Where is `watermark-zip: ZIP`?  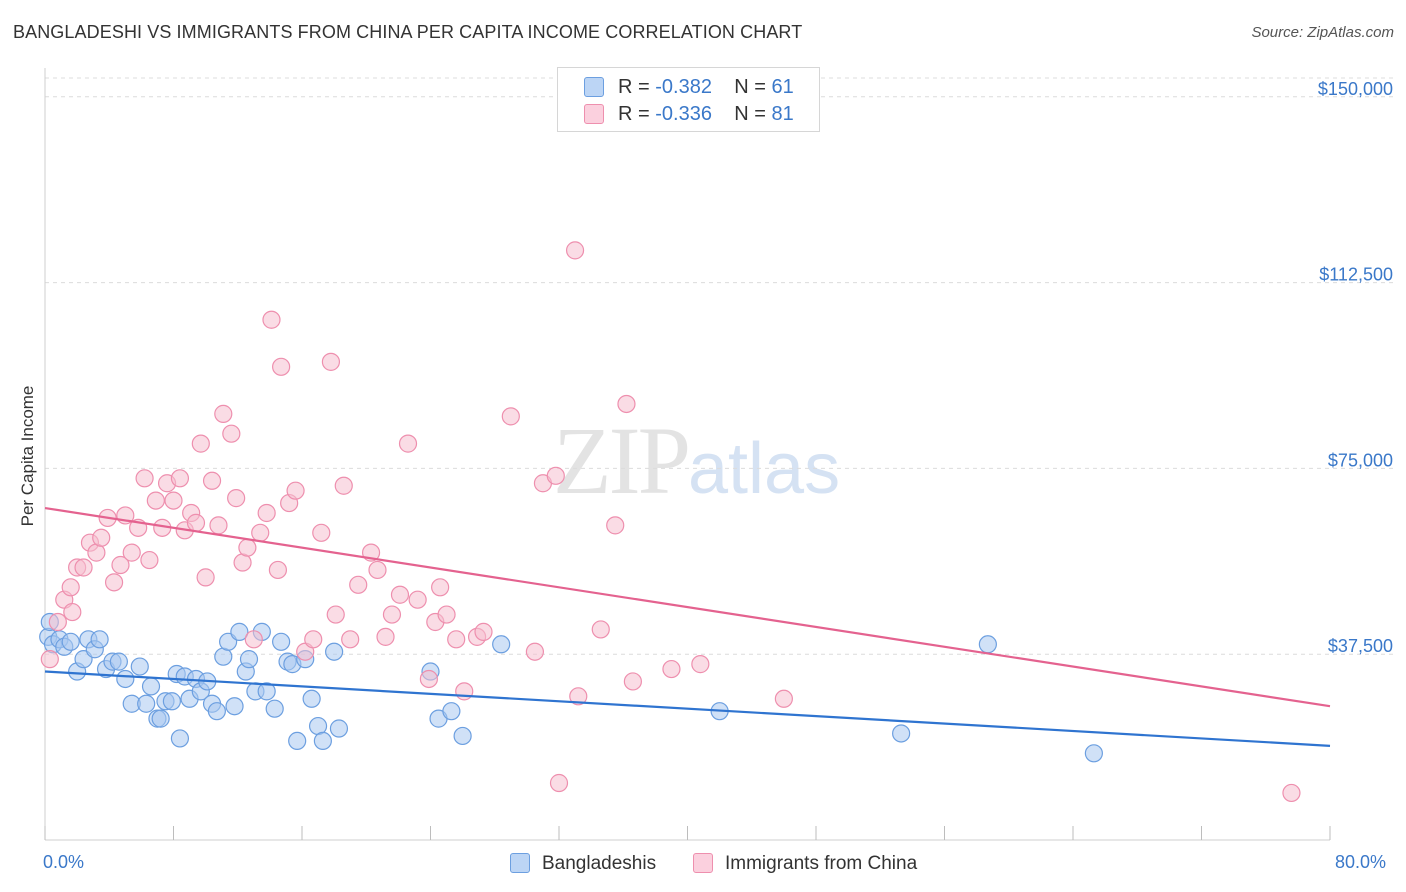
watermark-zip: ZIP is located at coordinates (622, 460).